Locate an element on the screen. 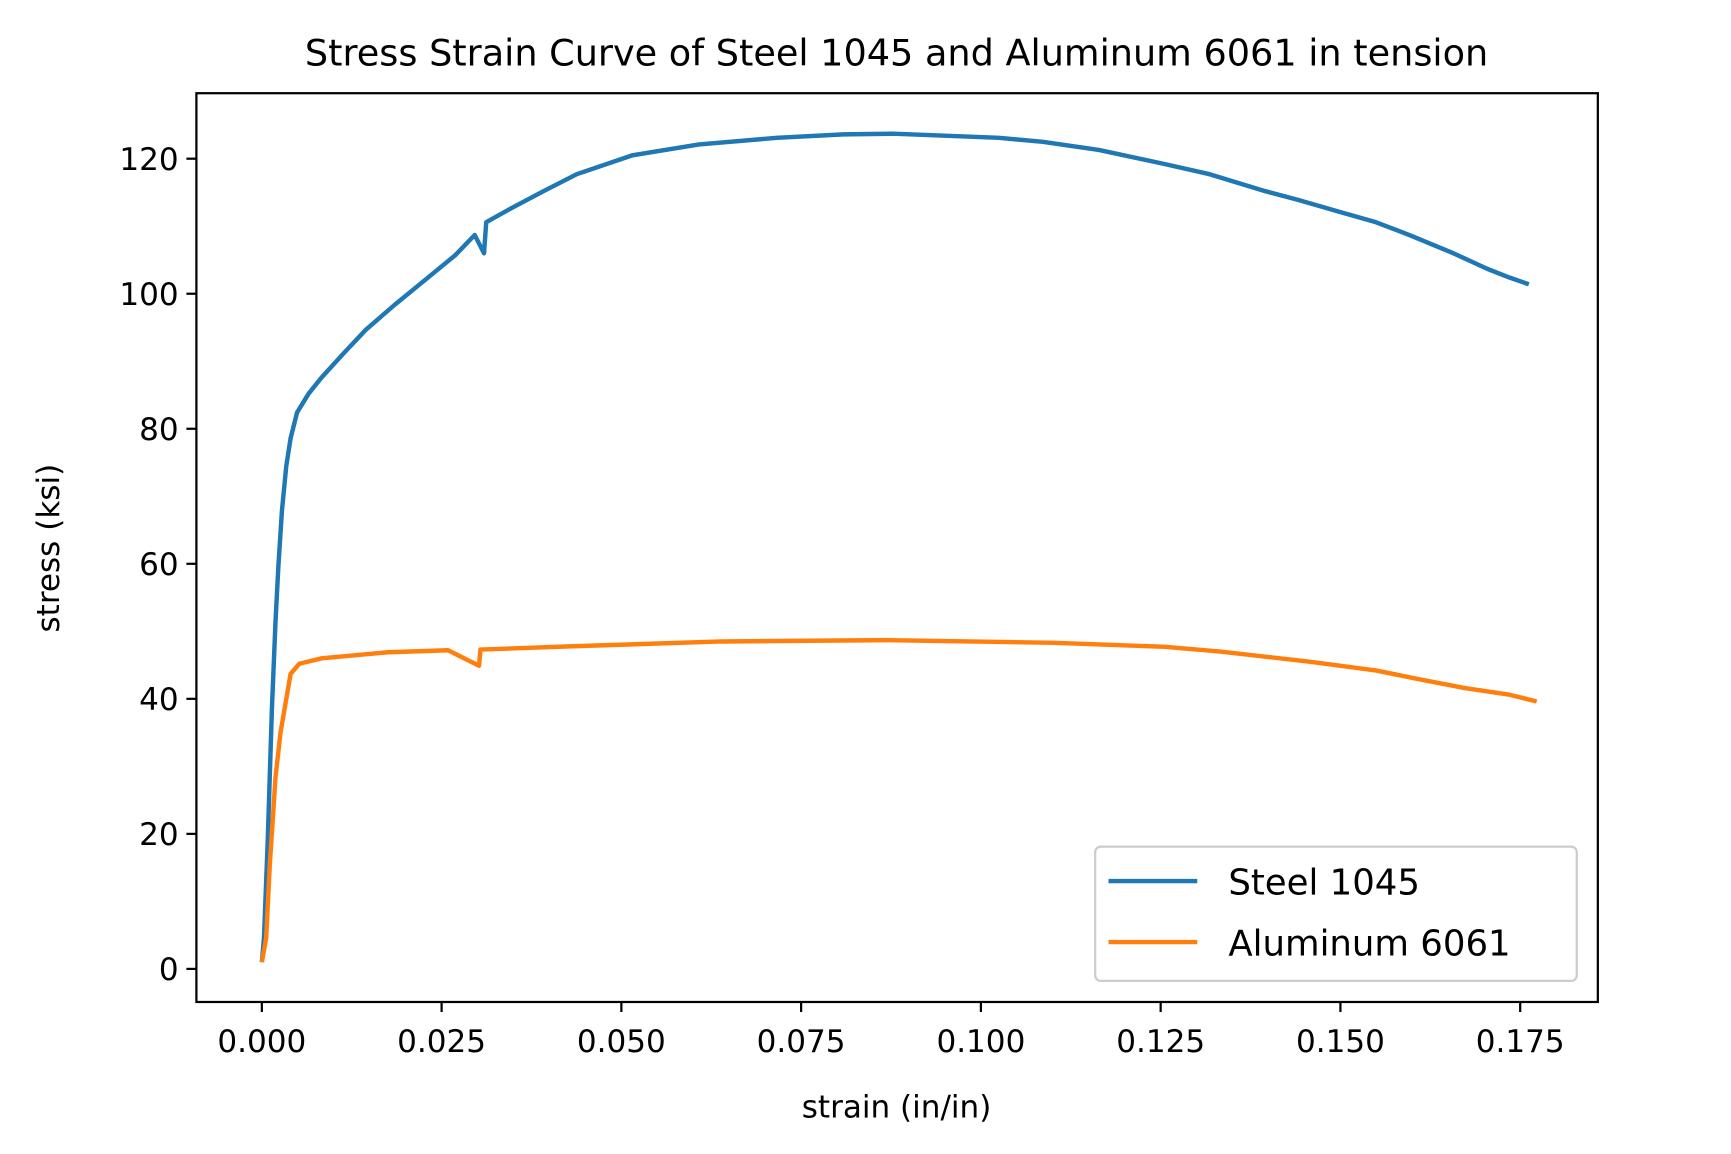 The height and width of the screenshot is (1154, 1731). y-tick-label: 20 is located at coordinates (159, 835).